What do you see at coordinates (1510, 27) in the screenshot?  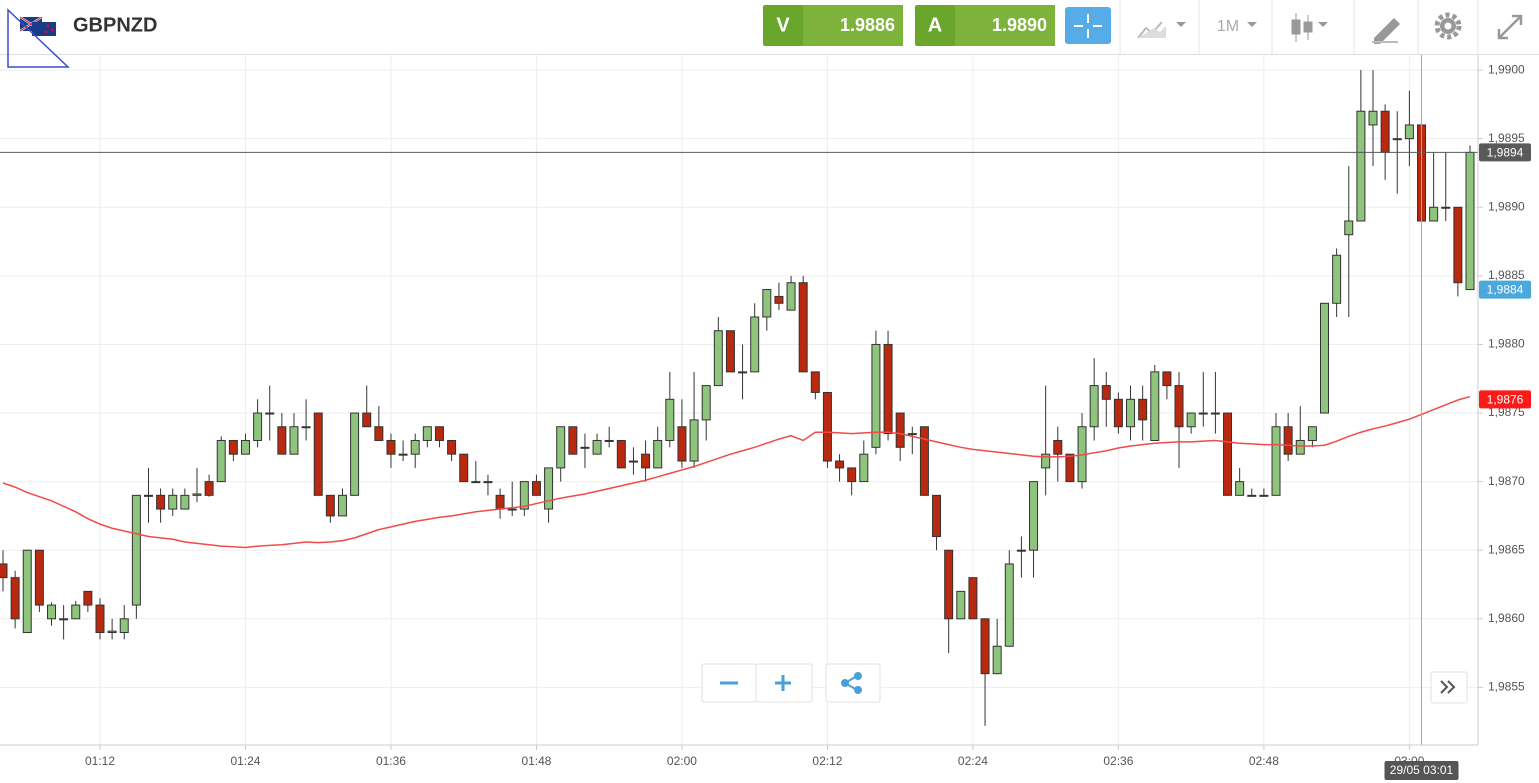 I see `fullscreen-button` at bounding box center [1510, 27].